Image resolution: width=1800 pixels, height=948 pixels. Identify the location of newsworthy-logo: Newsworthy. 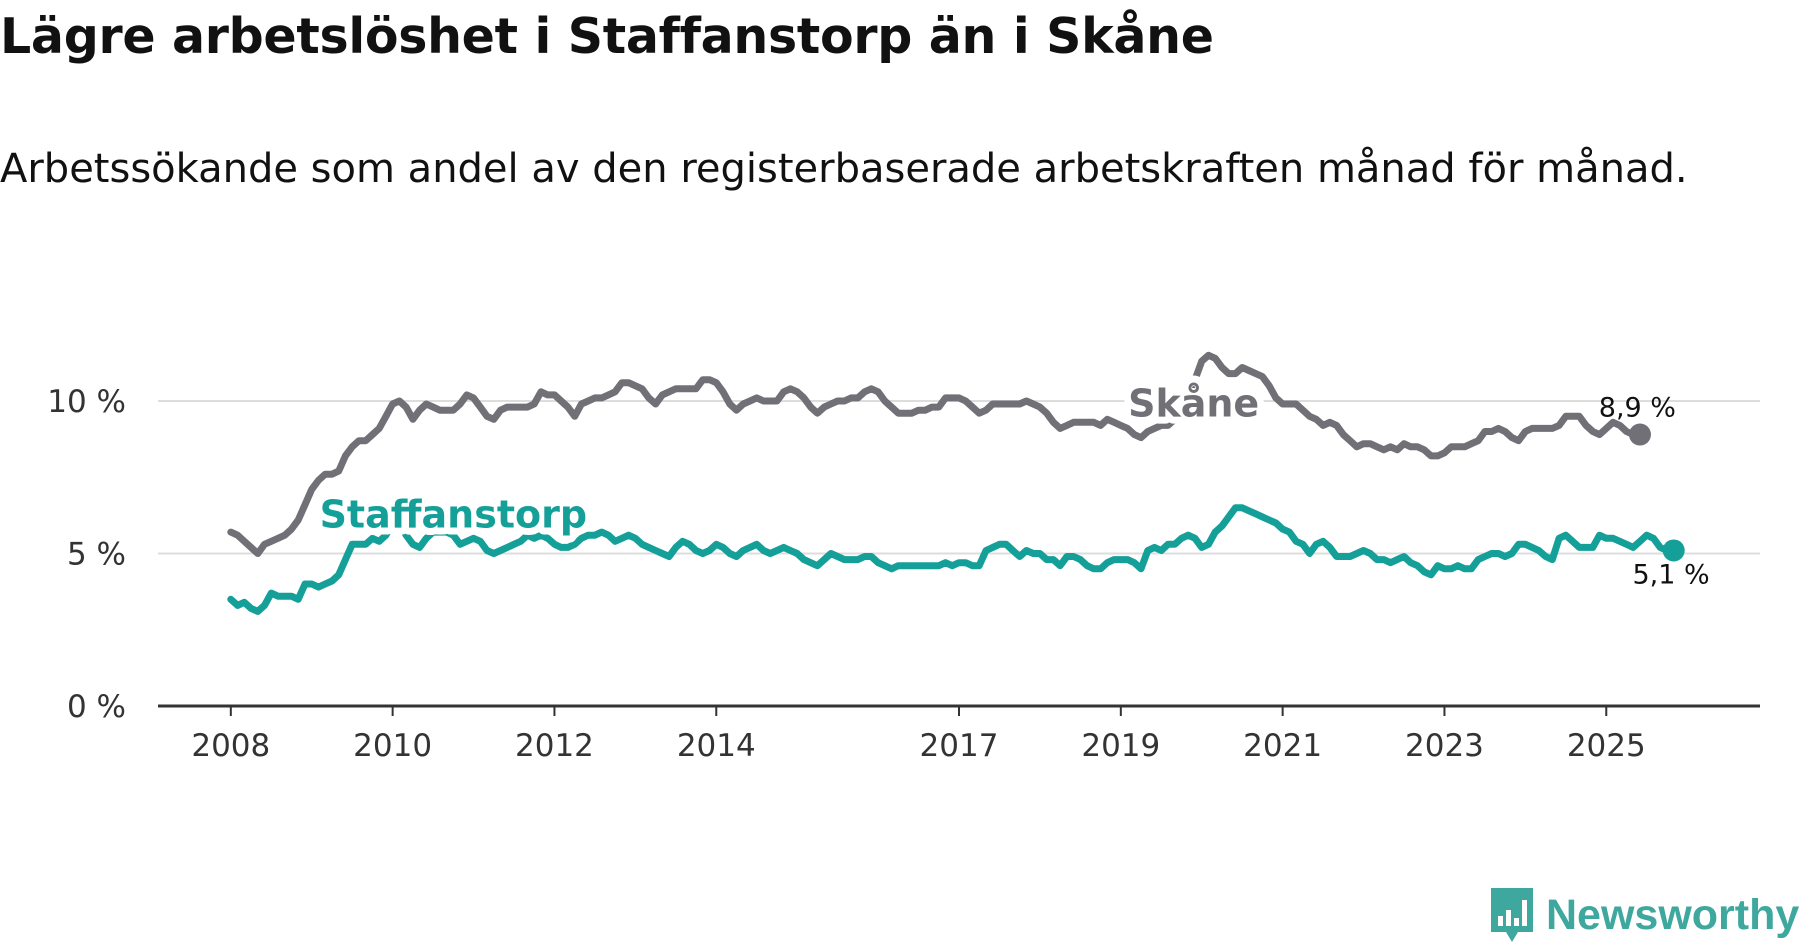
(1643, 915).